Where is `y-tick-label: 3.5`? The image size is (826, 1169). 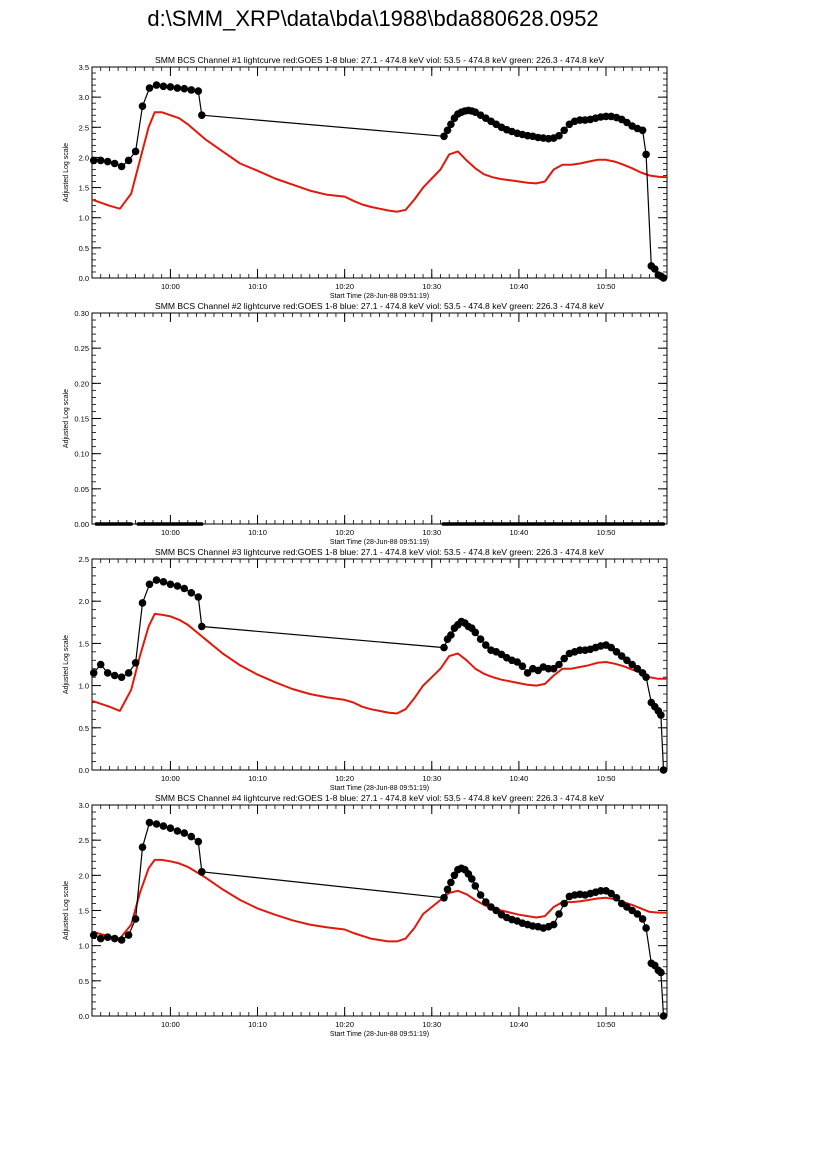 y-tick-label: 3.5 is located at coordinates (84, 67).